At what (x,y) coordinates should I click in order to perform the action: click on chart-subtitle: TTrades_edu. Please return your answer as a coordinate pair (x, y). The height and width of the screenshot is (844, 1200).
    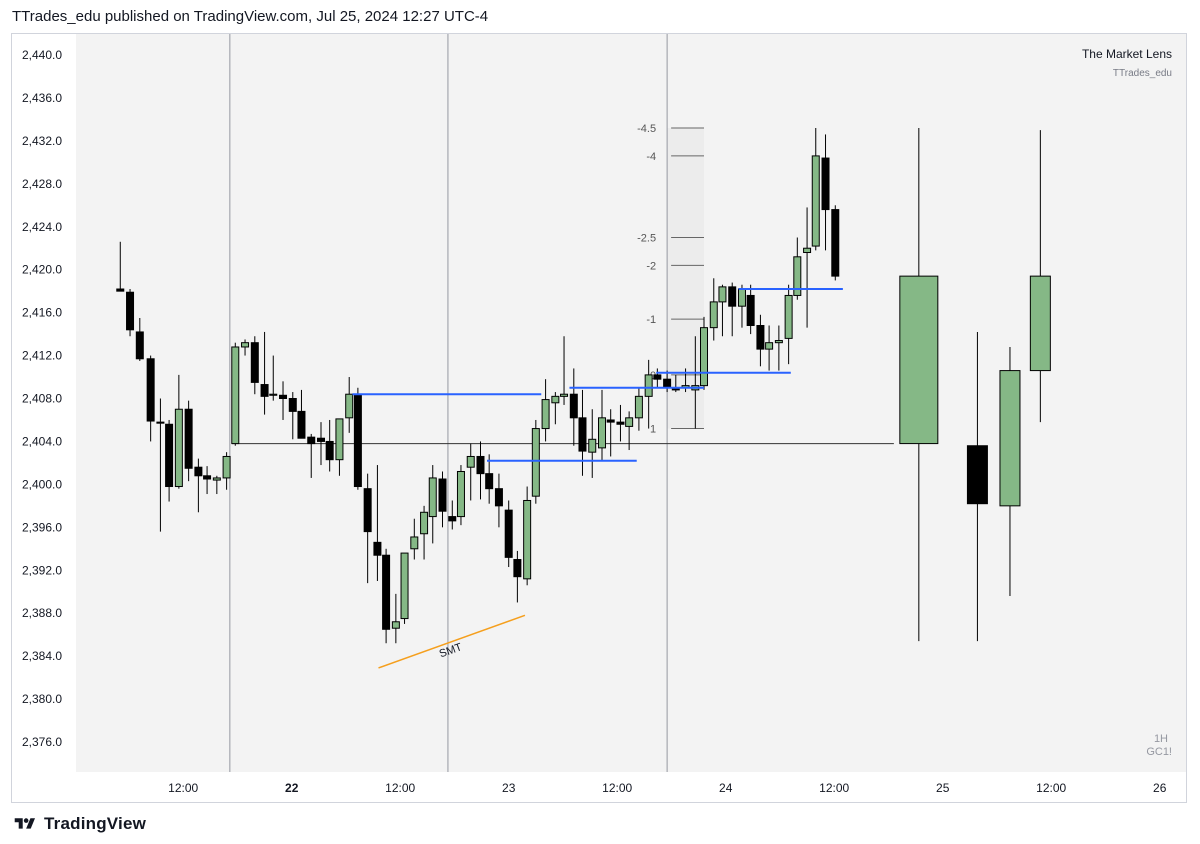
    Looking at the image, I should click on (1142, 73).